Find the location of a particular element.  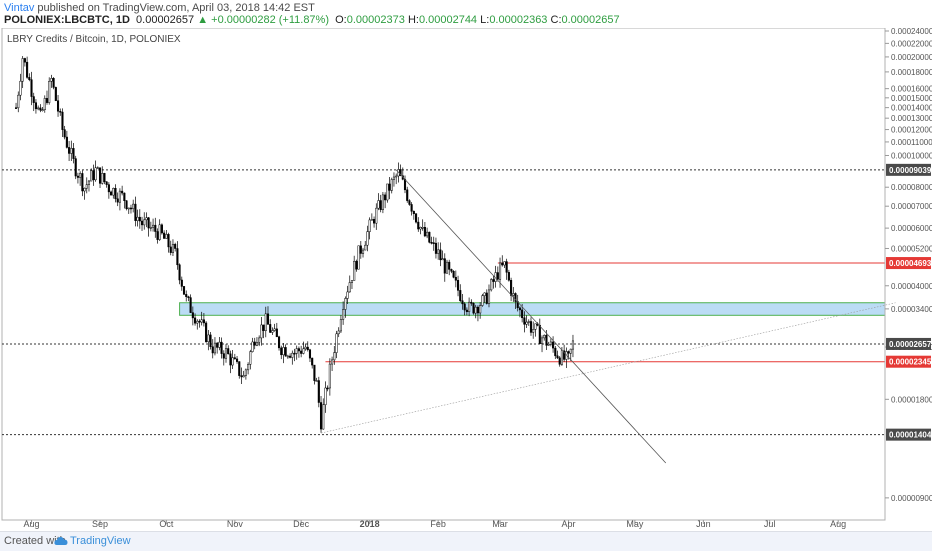

price-tag-label: 0.00009039 is located at coordinates (910, 170).